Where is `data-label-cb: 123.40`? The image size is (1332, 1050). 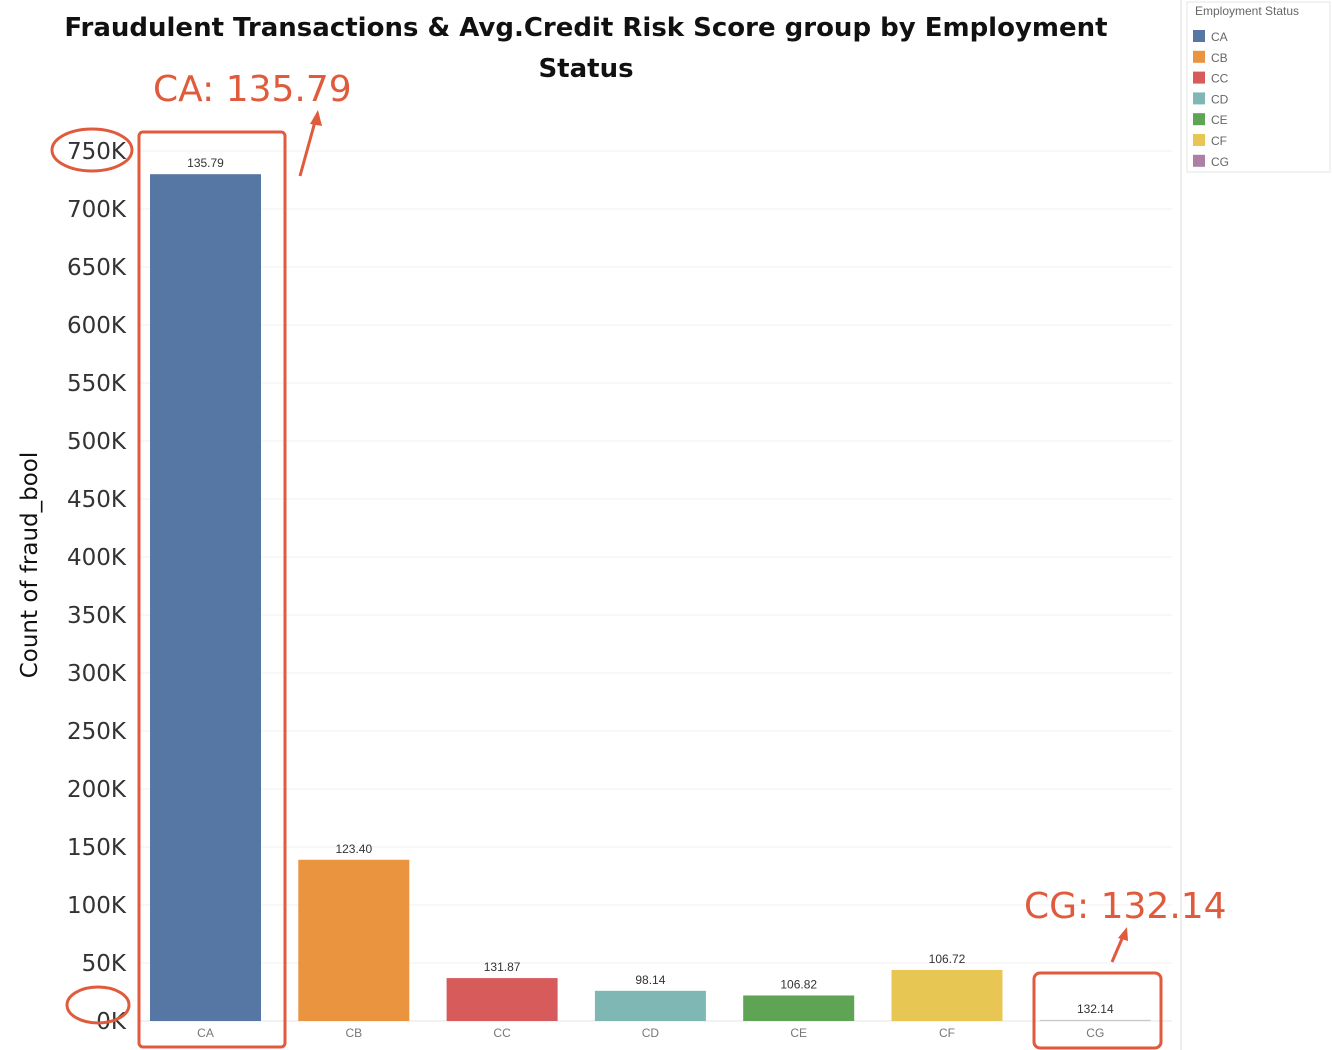
data-label-cb: 123.40 is located at coordinates (353, 849).